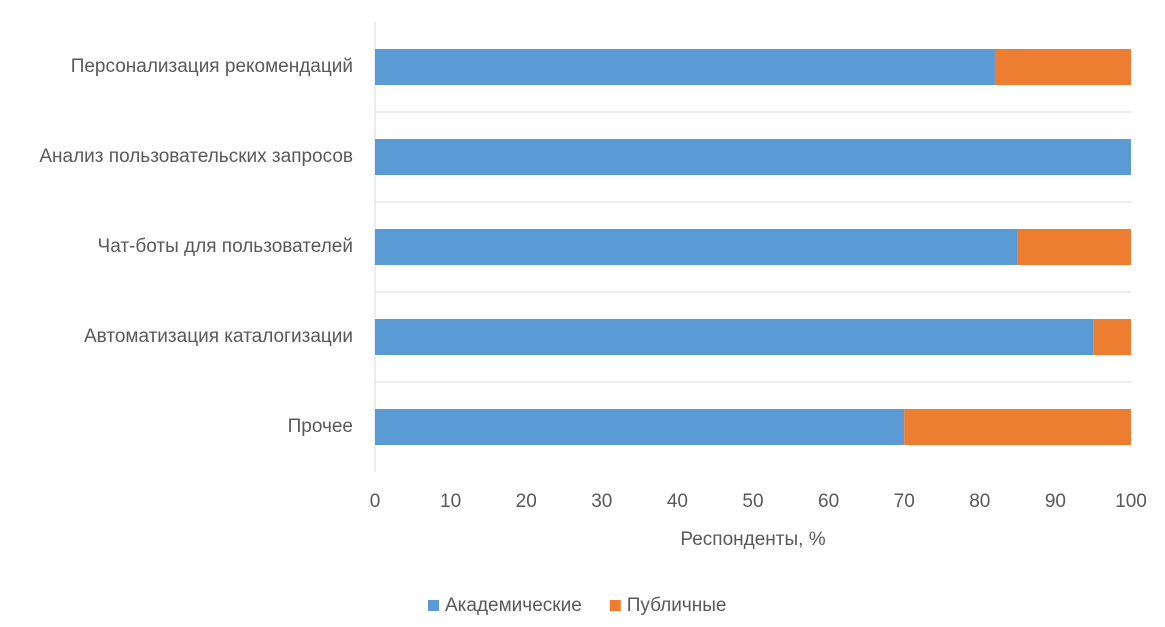  What do you see at coordinates (450, 501) in the screenshot?
I see `x-tick-label: 10` at bounding box center [450, 501].